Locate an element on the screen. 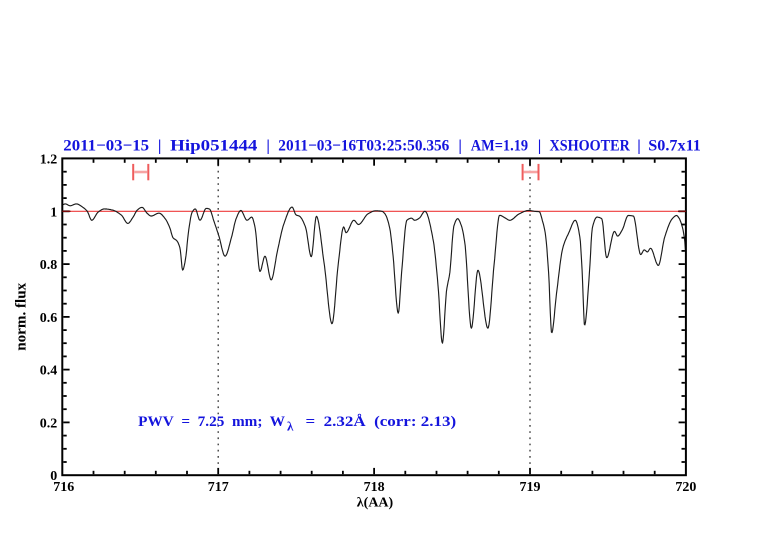 The height and width of the screenshot is (542, 782). svg-text: 0.2 is located at coordinates (49, 423).